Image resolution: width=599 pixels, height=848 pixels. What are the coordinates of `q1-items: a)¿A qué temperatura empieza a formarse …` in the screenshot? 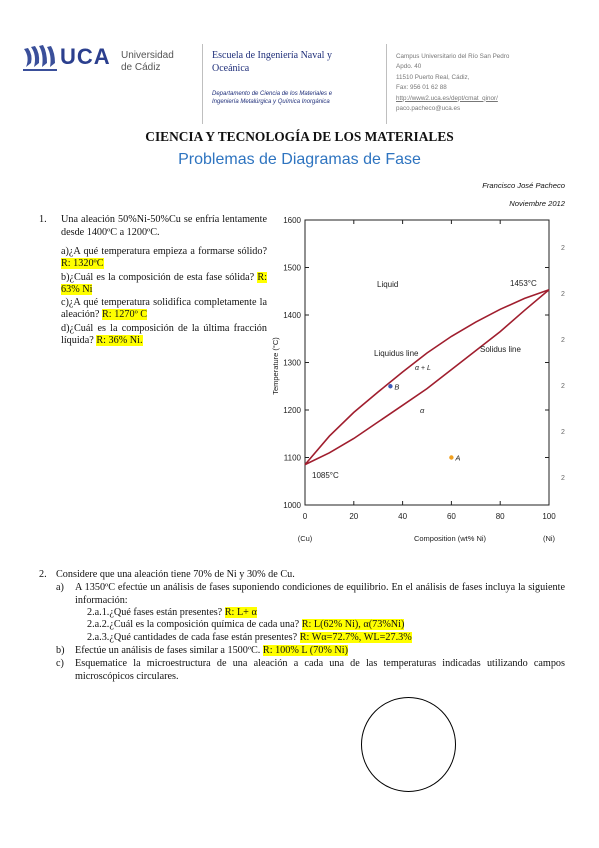 It's located at (164, 296).